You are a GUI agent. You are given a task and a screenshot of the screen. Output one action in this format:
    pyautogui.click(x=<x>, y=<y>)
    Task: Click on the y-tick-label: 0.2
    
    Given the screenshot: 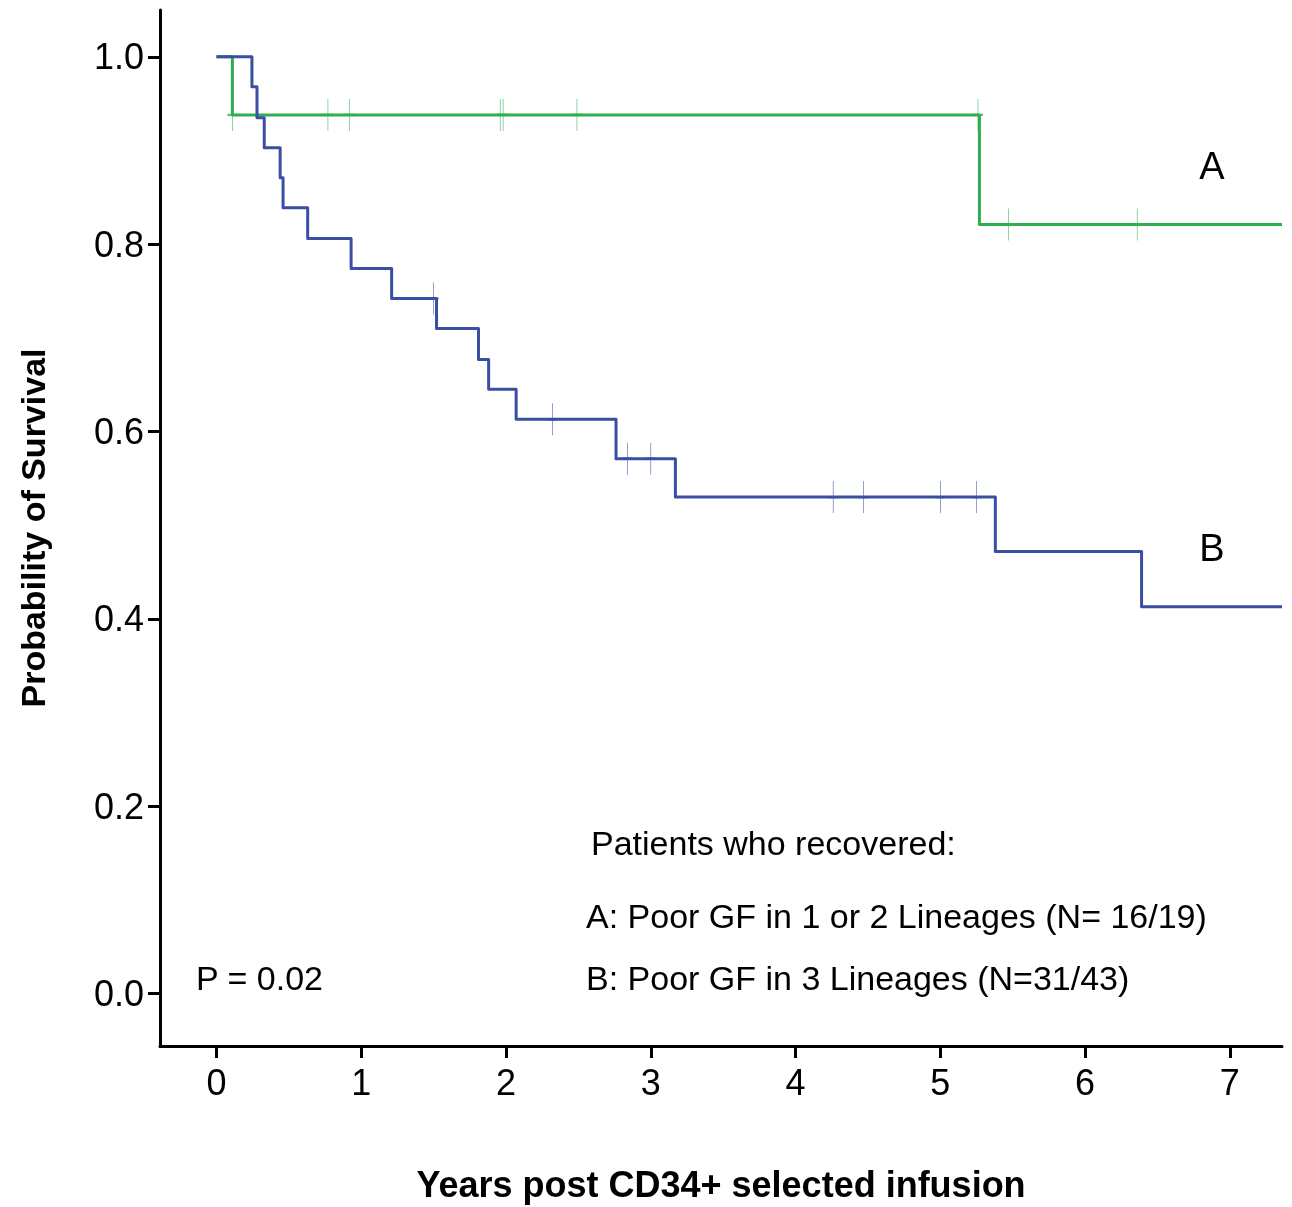 What is the action you would take?
    pyautogui.click(x=118, y=806)
    